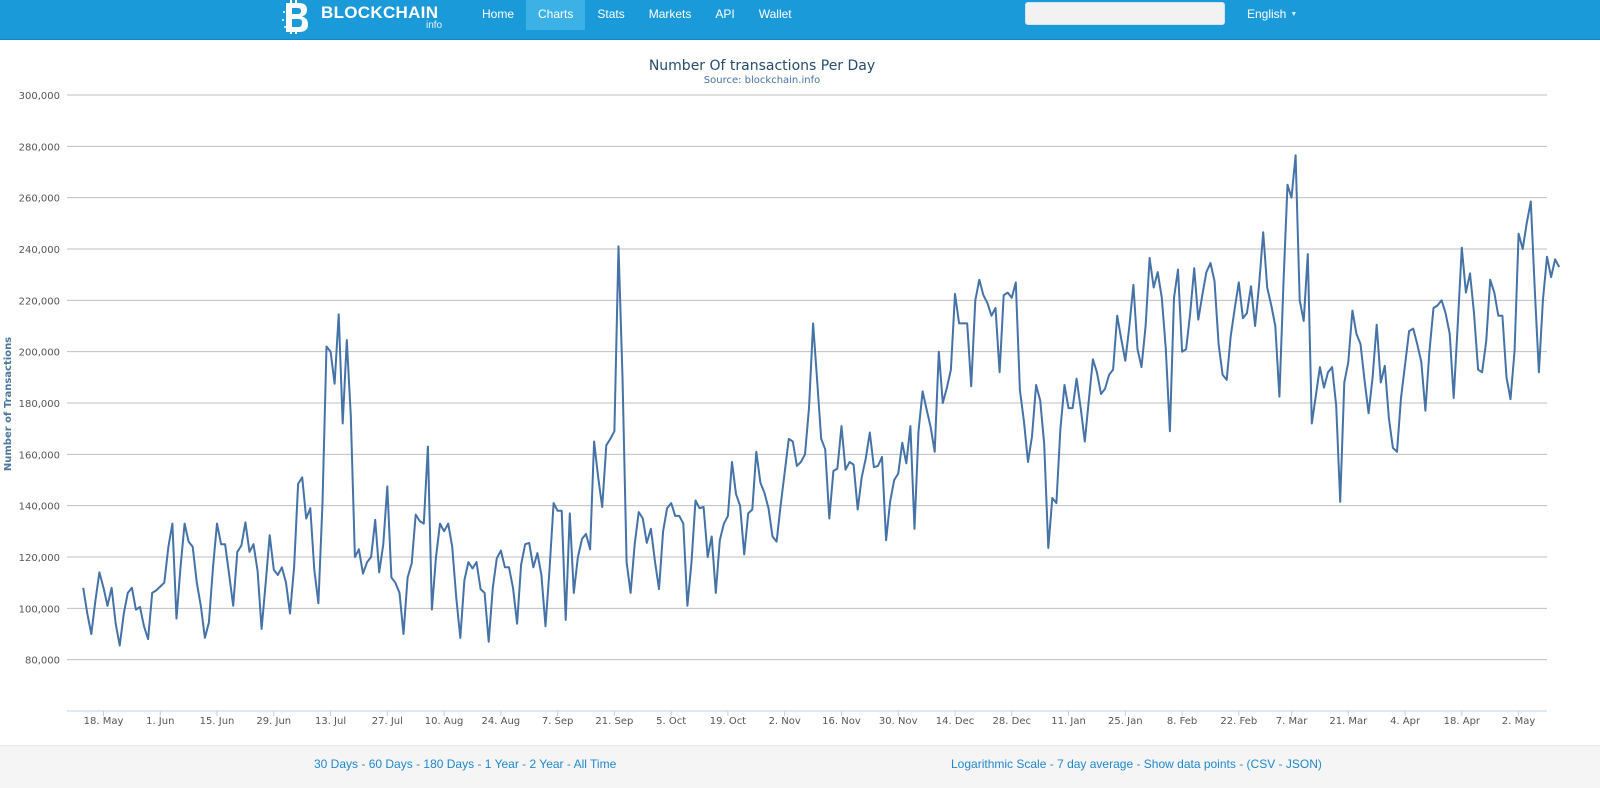 Image resolution: width=1600 pixels, height=788 pixels. I want to click on x-tick-label: 14. Dec, so click(955, 721).